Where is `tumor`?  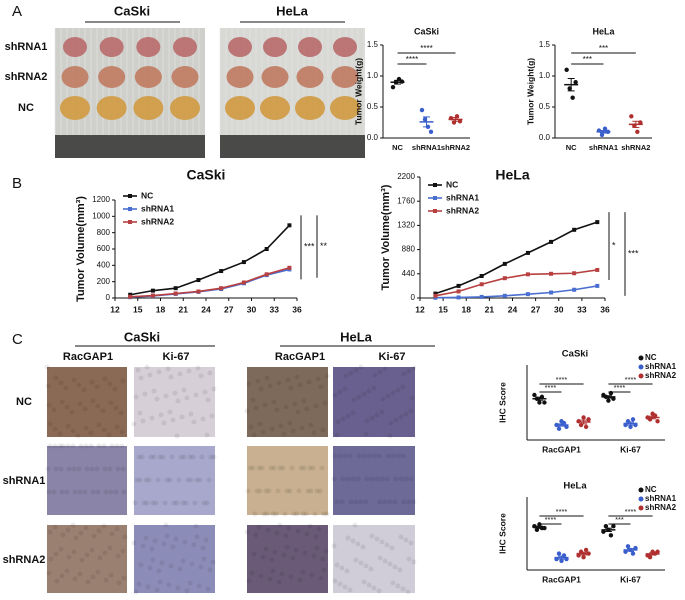
tumor is located at coordinates (240, 77).